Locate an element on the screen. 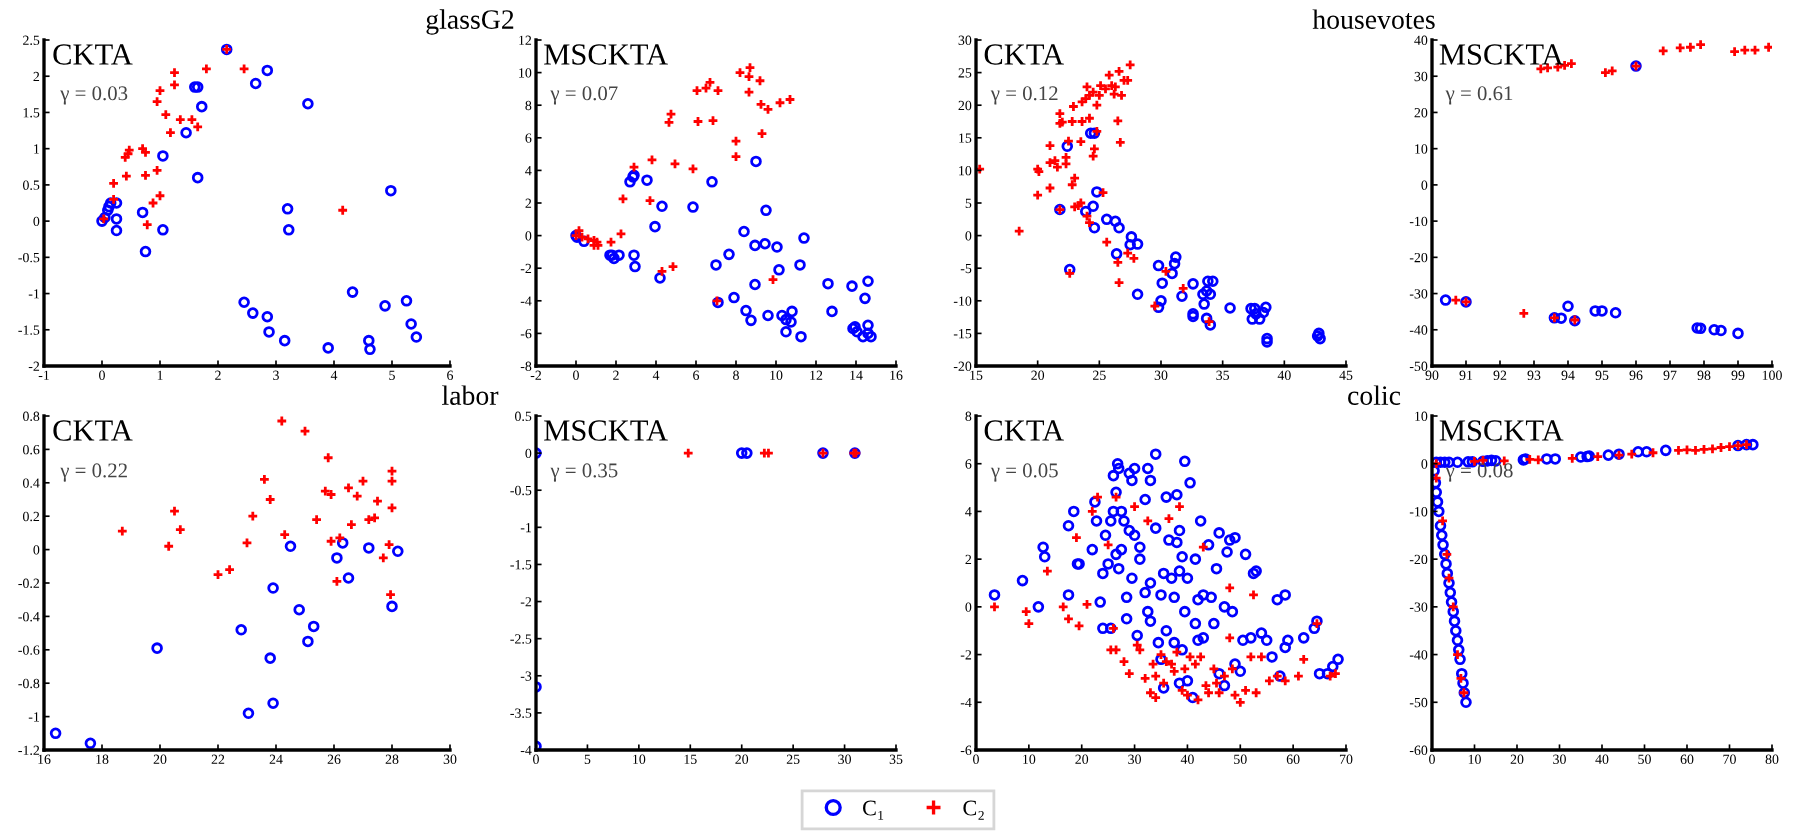 The height and width of the screenshot is (840, 1796). annotation: γ = 0.05 is located at coordinates (1024, 472).